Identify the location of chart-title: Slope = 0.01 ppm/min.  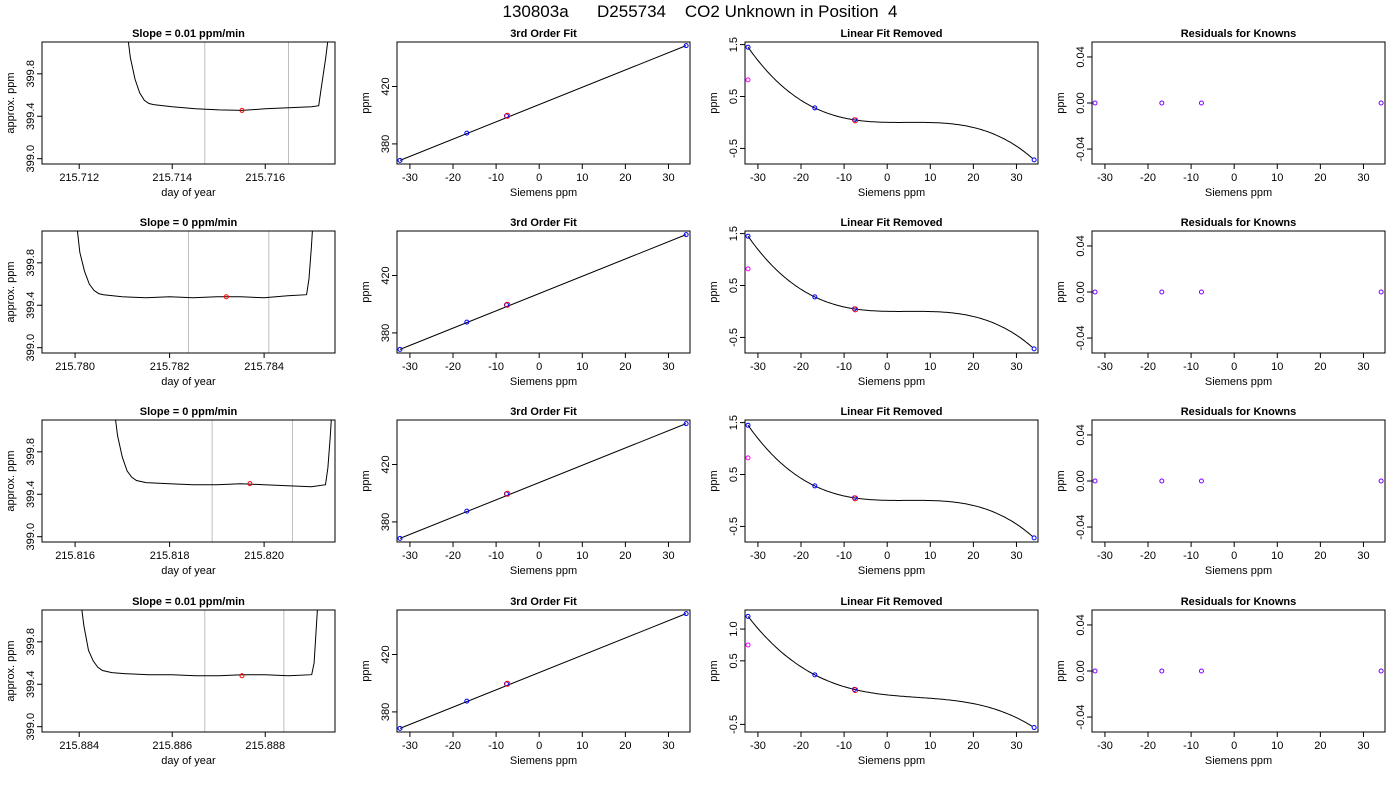
(188, 602).